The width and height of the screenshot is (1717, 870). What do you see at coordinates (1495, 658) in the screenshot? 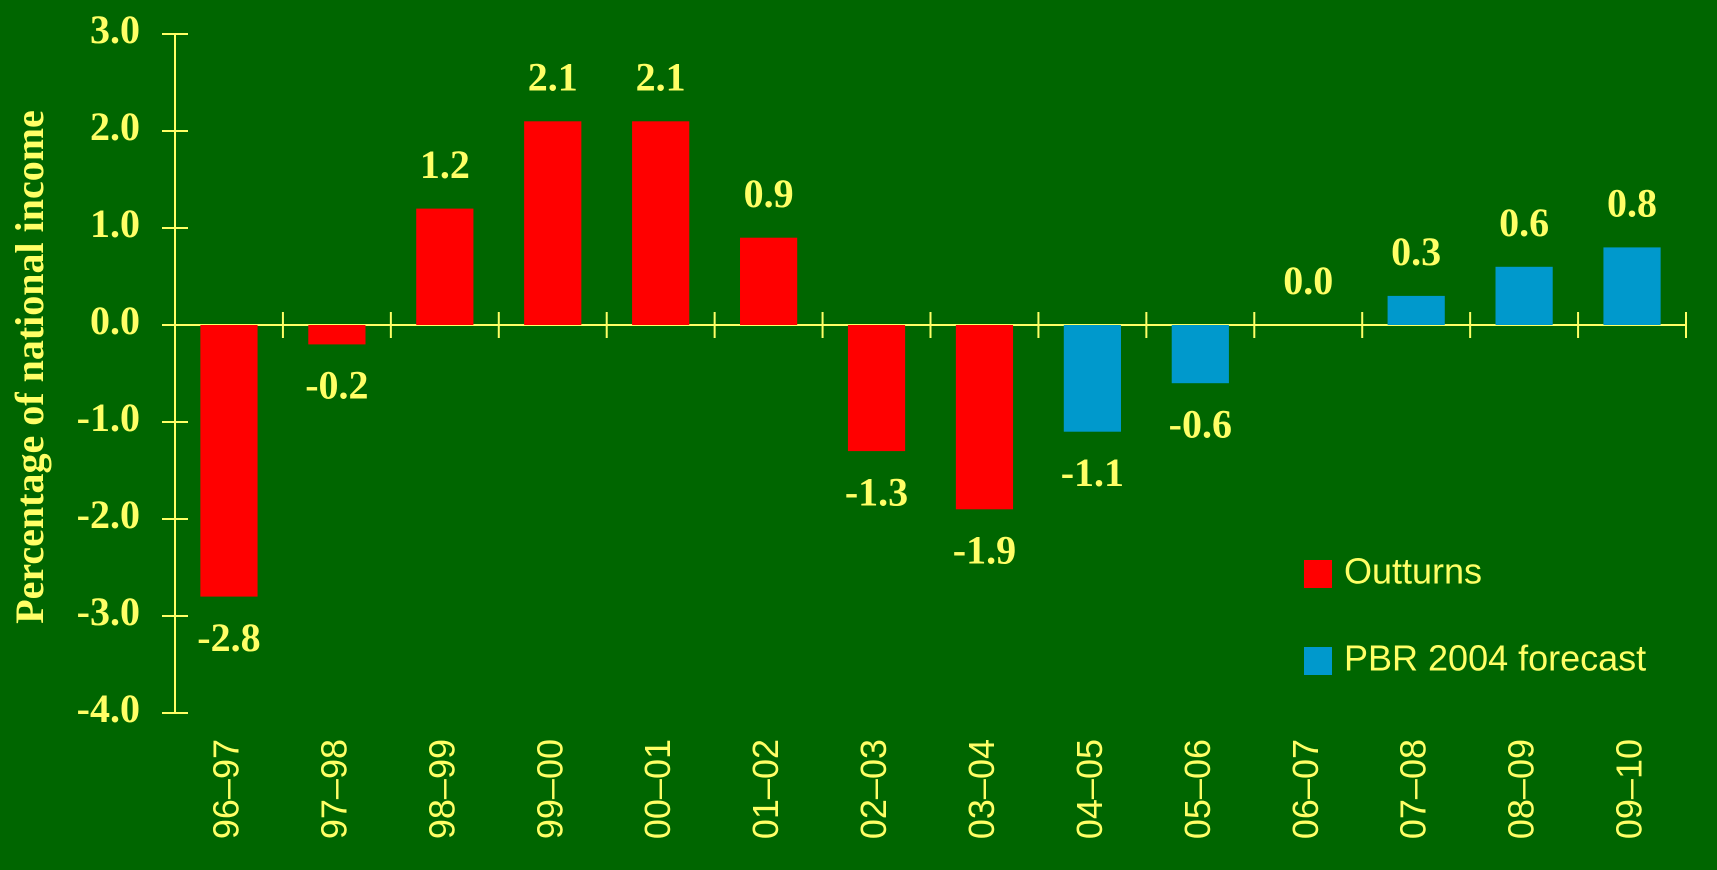
I see `legend-label: PBR 2004 forecast` at bounding box center [1495, 658].